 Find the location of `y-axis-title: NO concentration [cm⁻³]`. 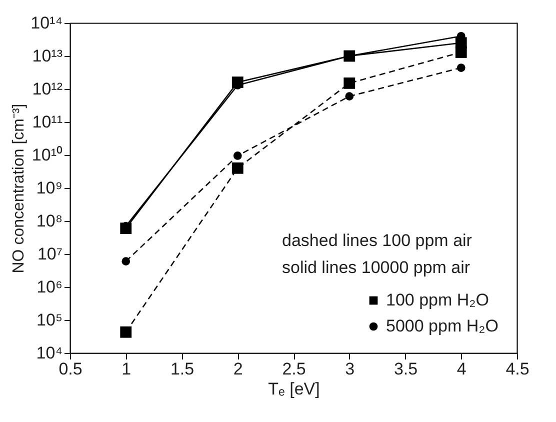

y-axis-title: NO concentration [cm⁻³] is located at coordinates (19, 189).